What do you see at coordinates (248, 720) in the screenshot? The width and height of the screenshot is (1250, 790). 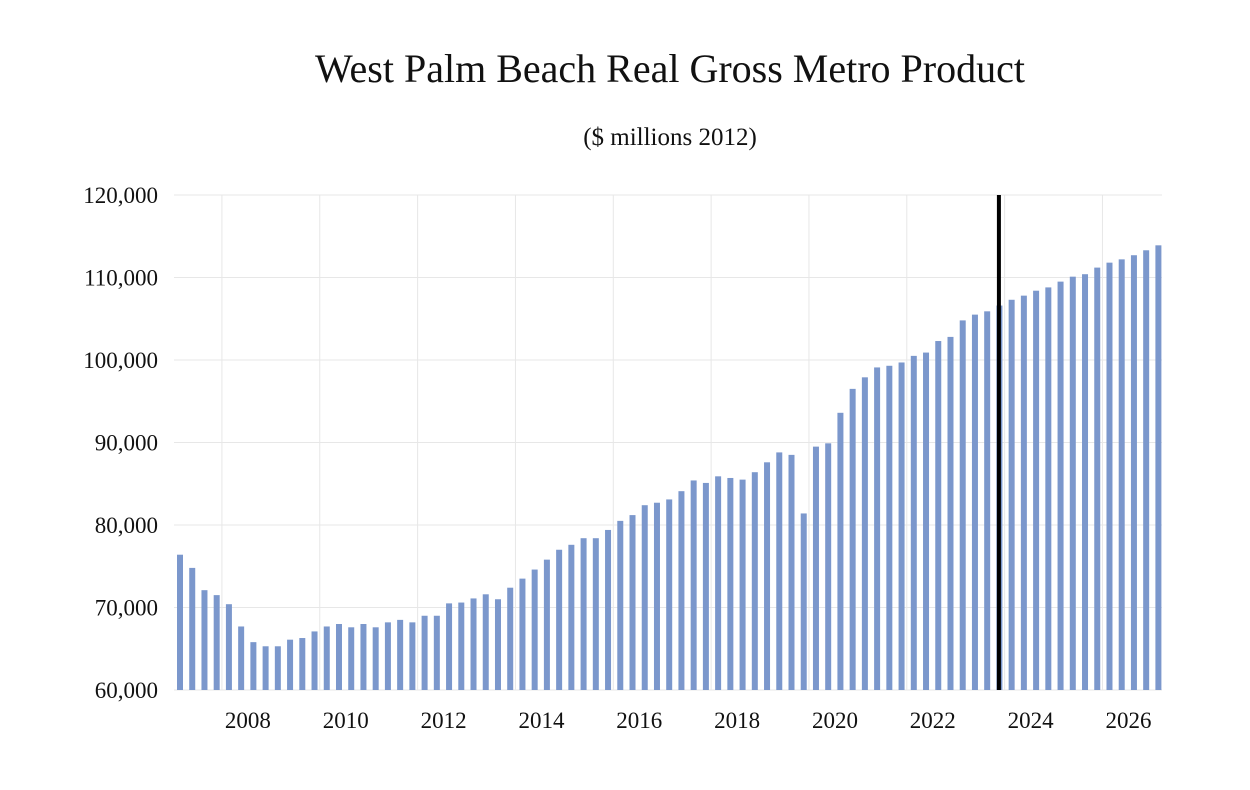 I see `x-tick-label: 2008` at bounding box center [248, 720].